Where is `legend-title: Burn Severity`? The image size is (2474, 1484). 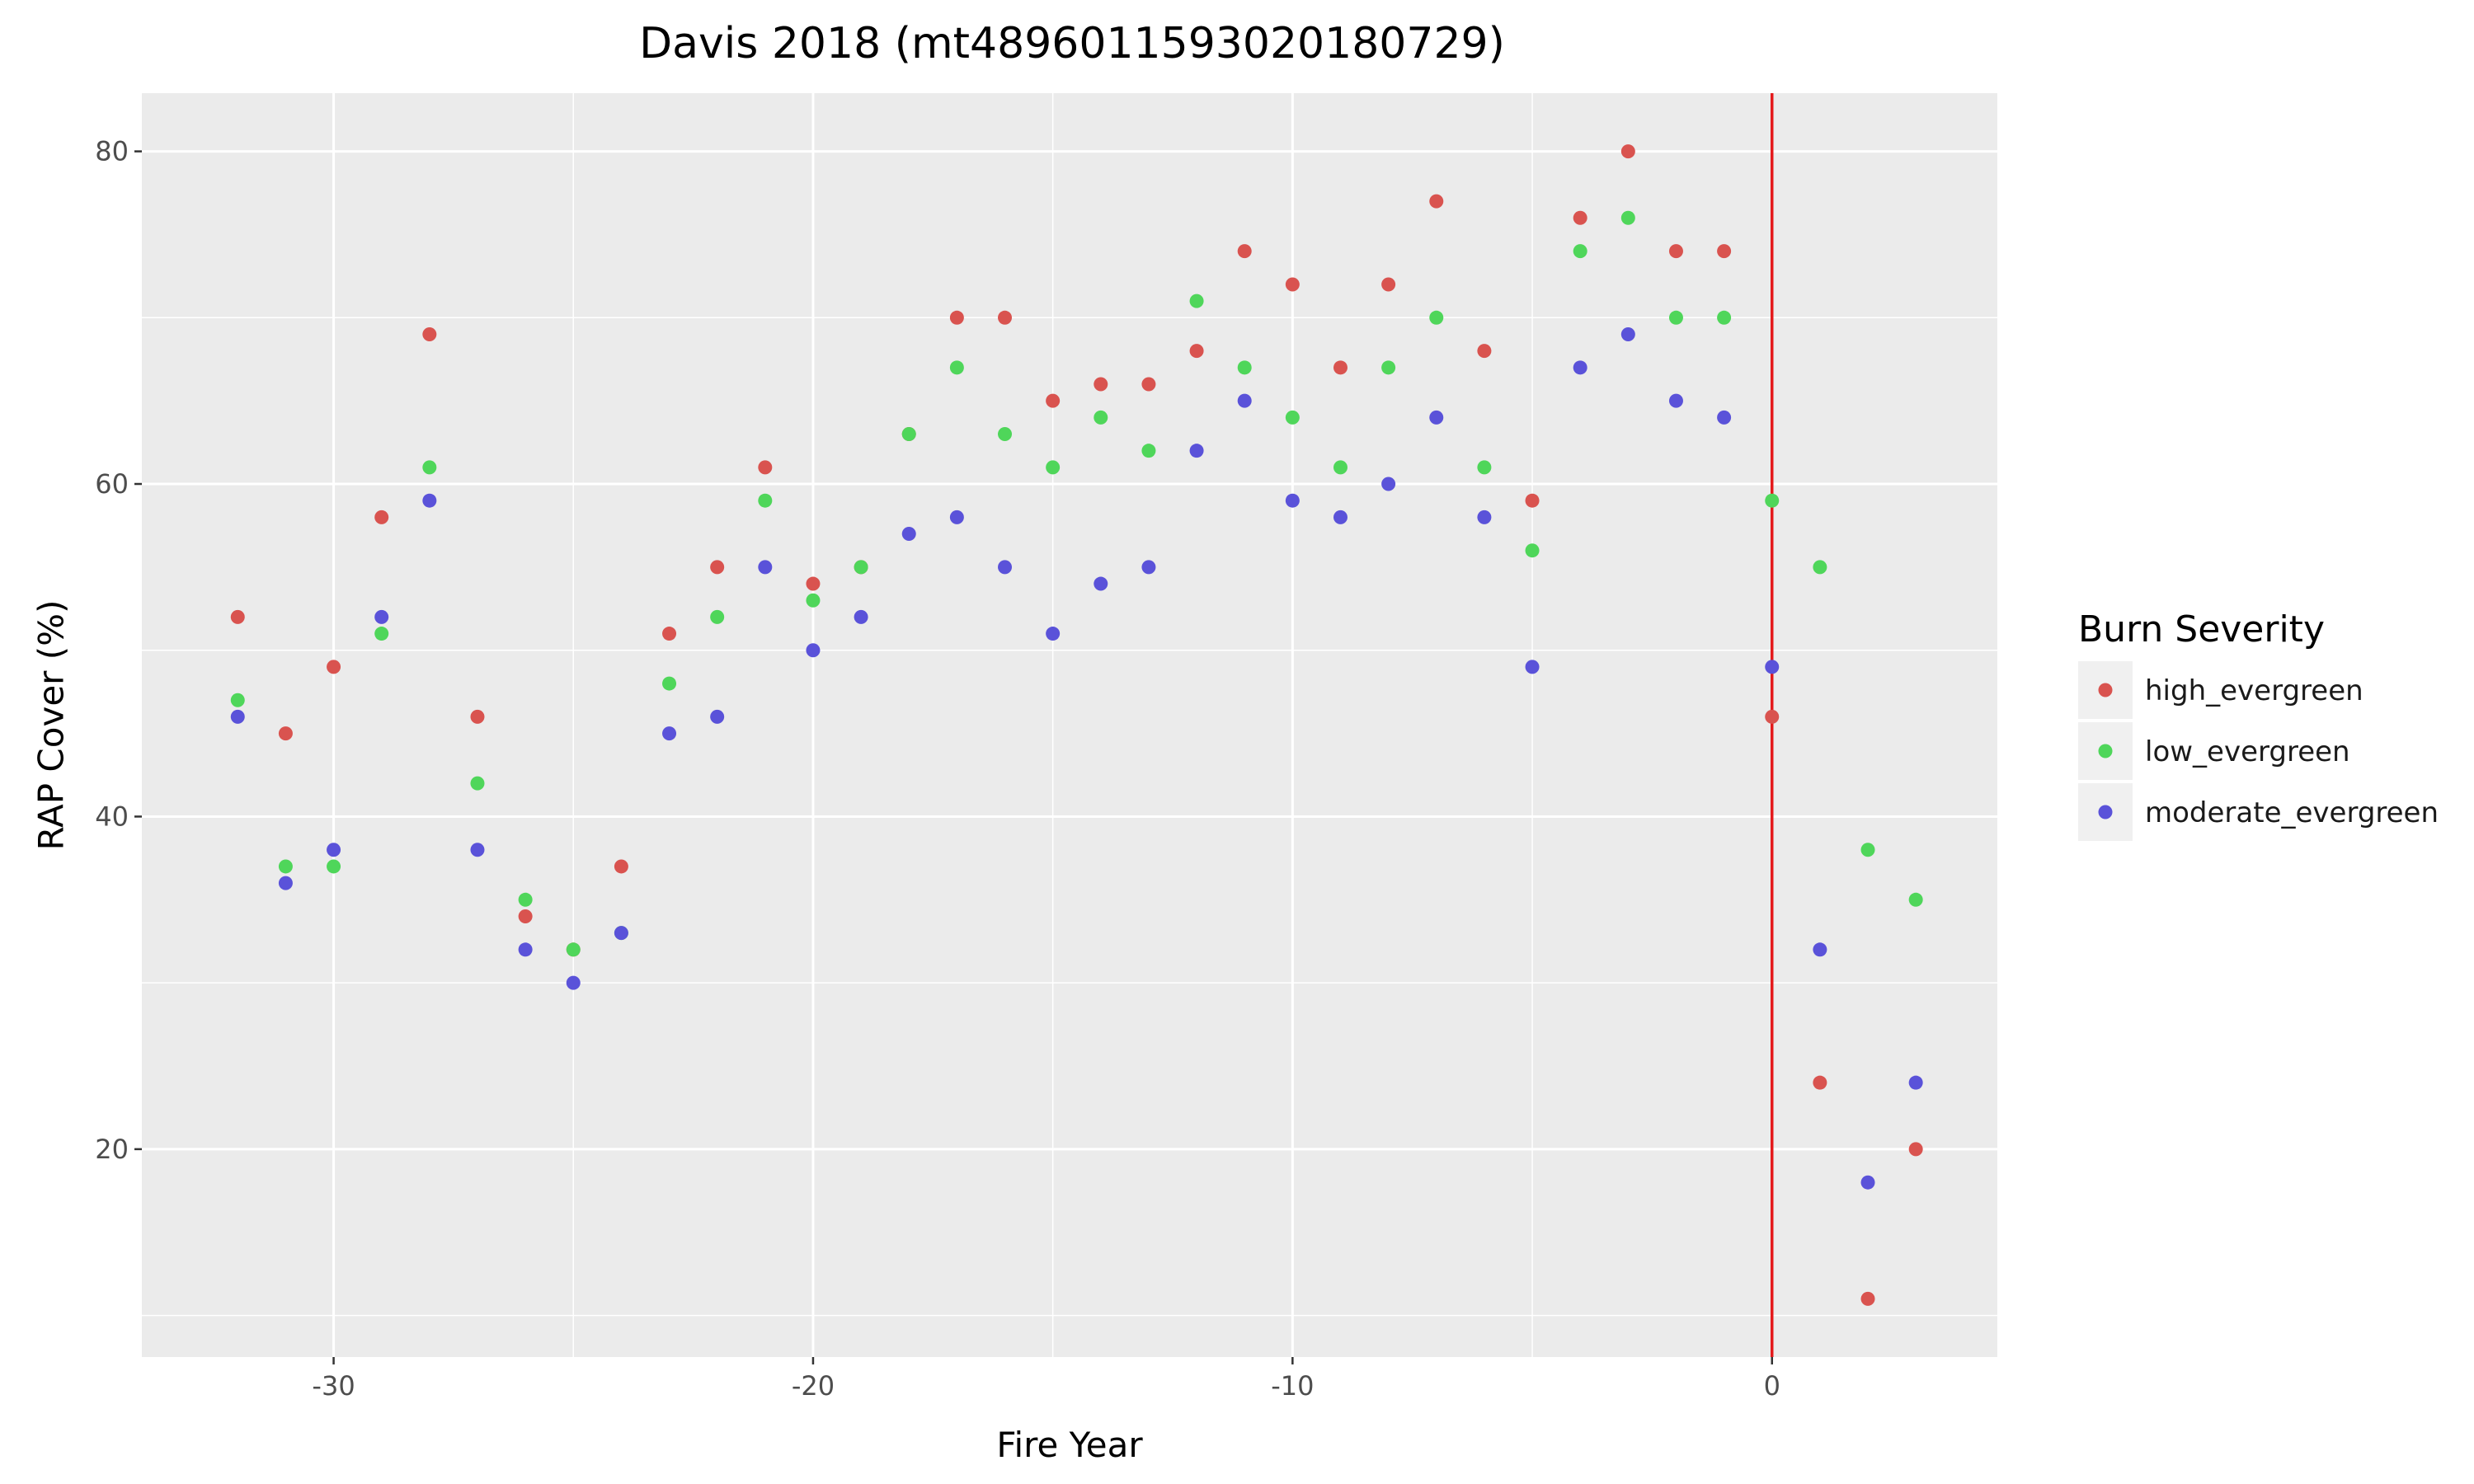
legend-title: Burn Severity is located at coordinates (2201, 629).